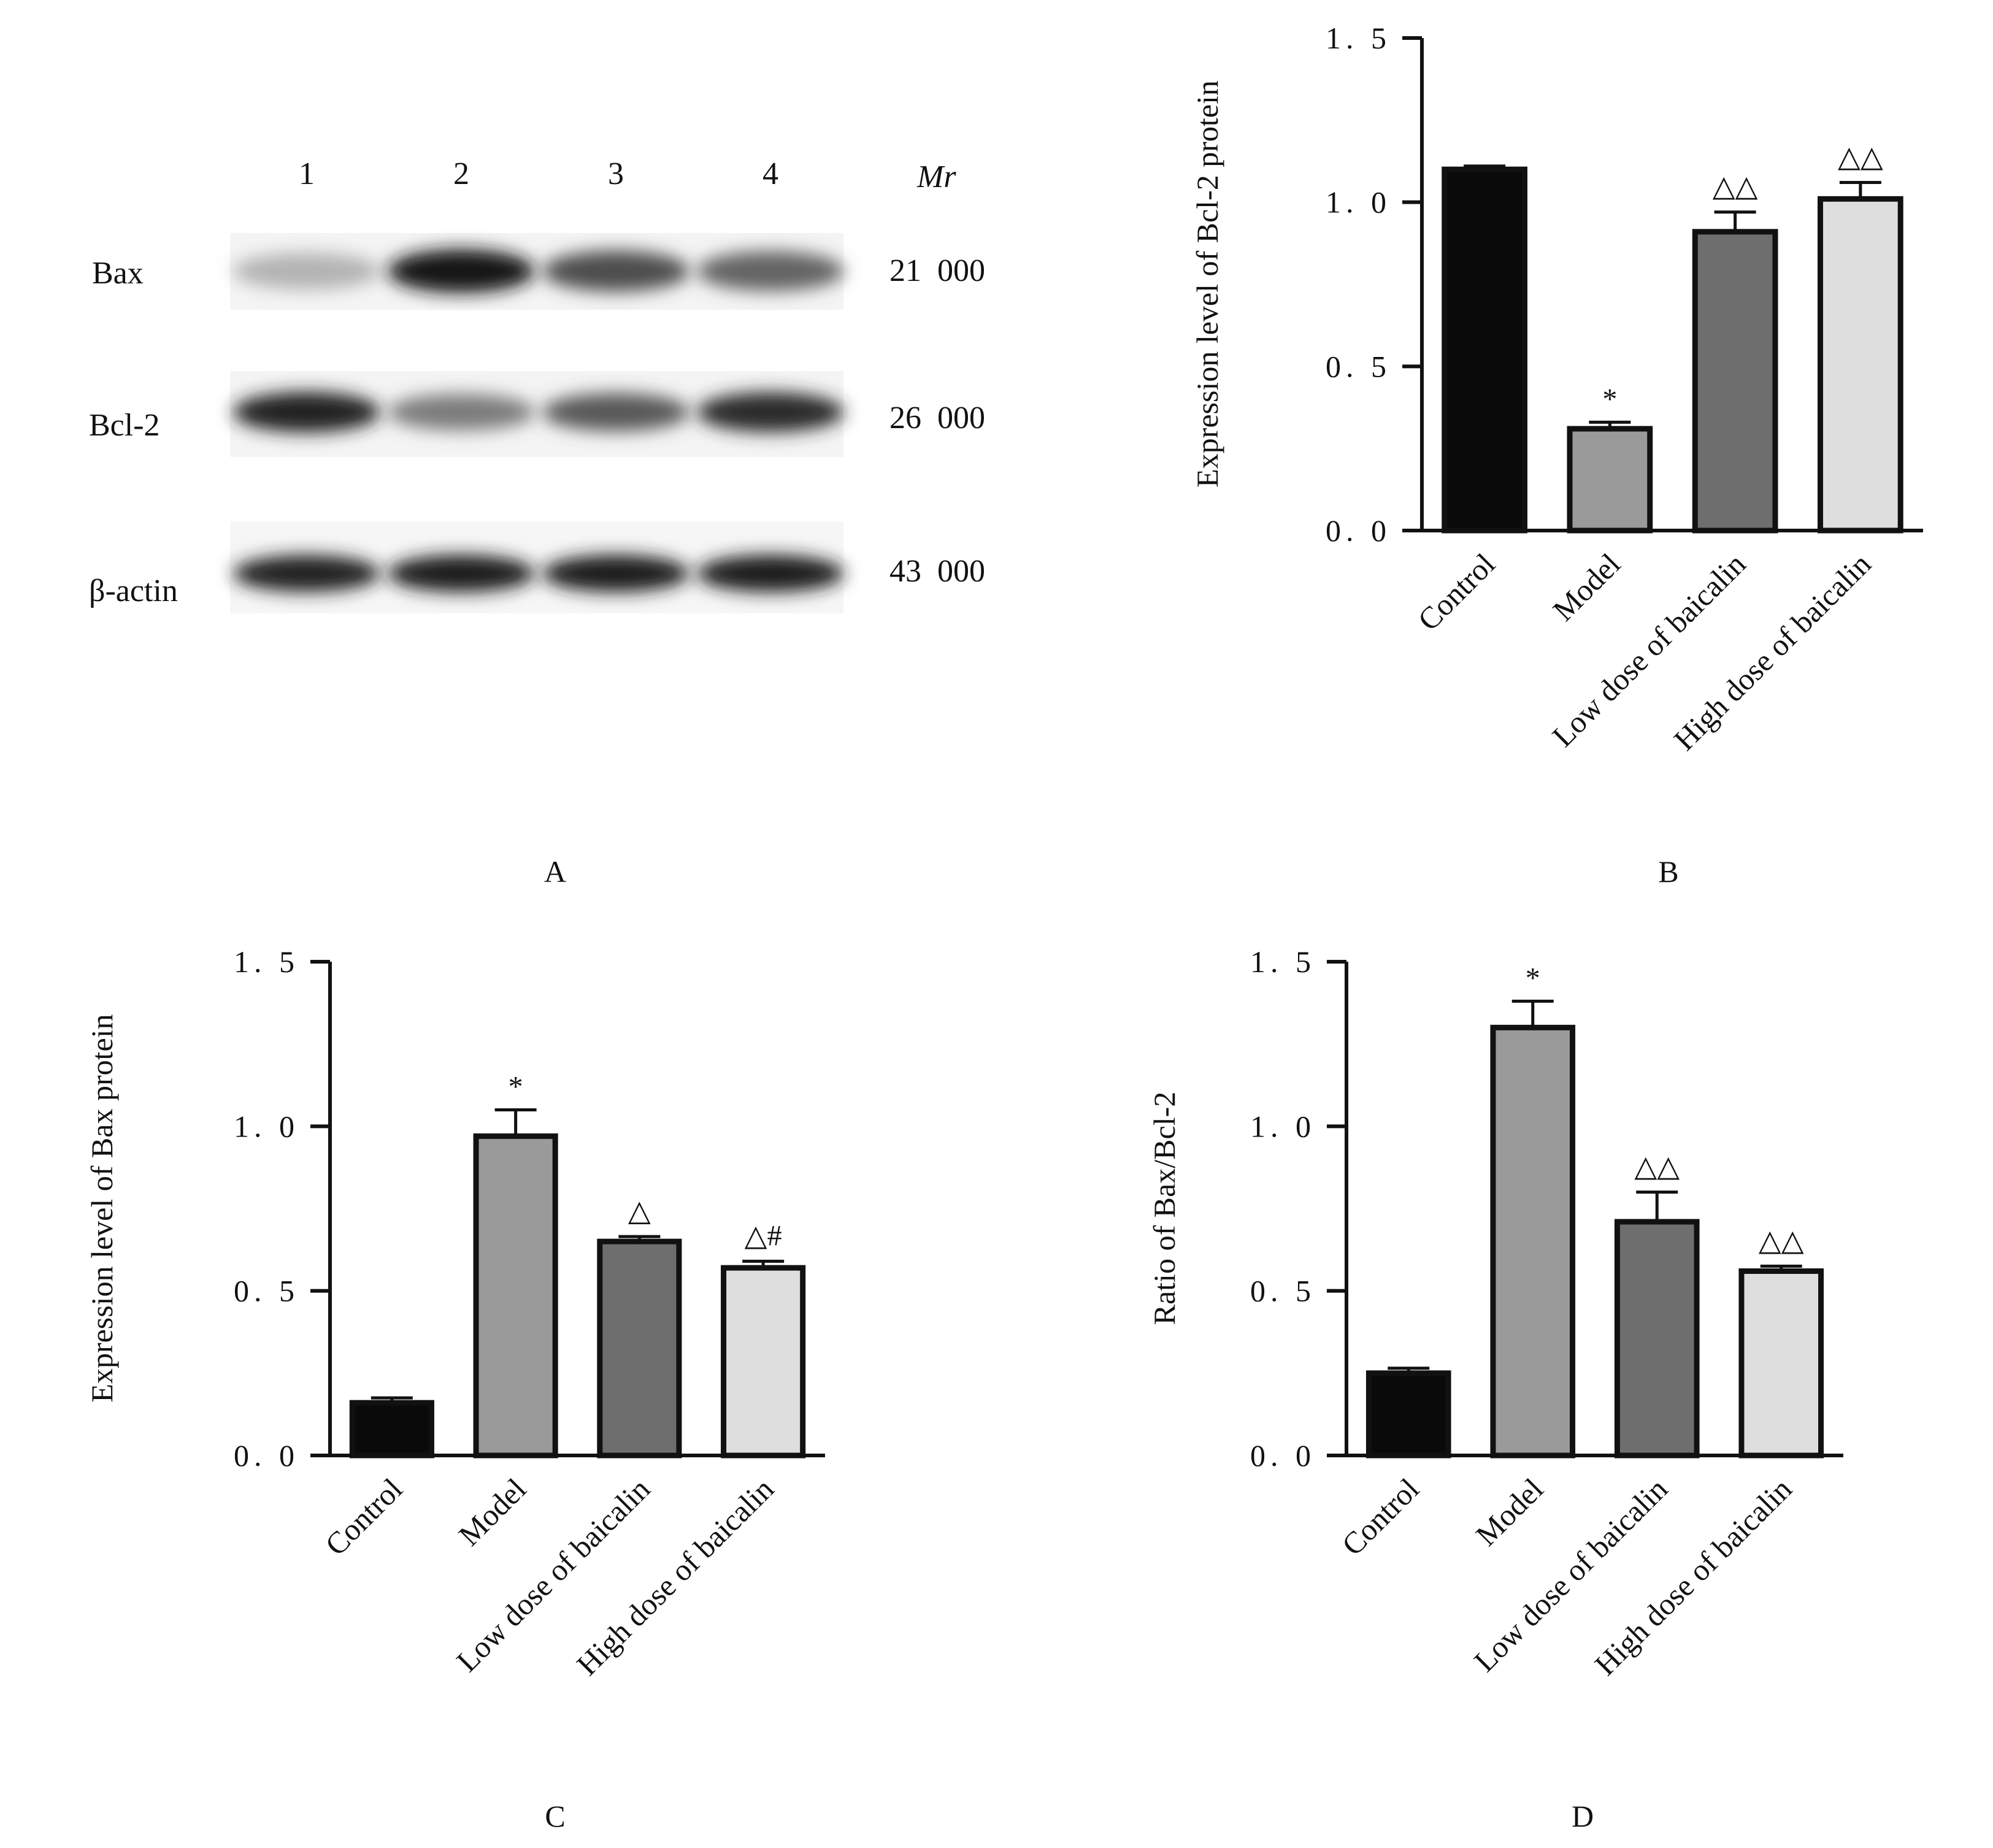  What do you see at coordinates (1668, 871) in the screenshot?
I see `panel-label-b: B` at bounding box center [1668, 871].